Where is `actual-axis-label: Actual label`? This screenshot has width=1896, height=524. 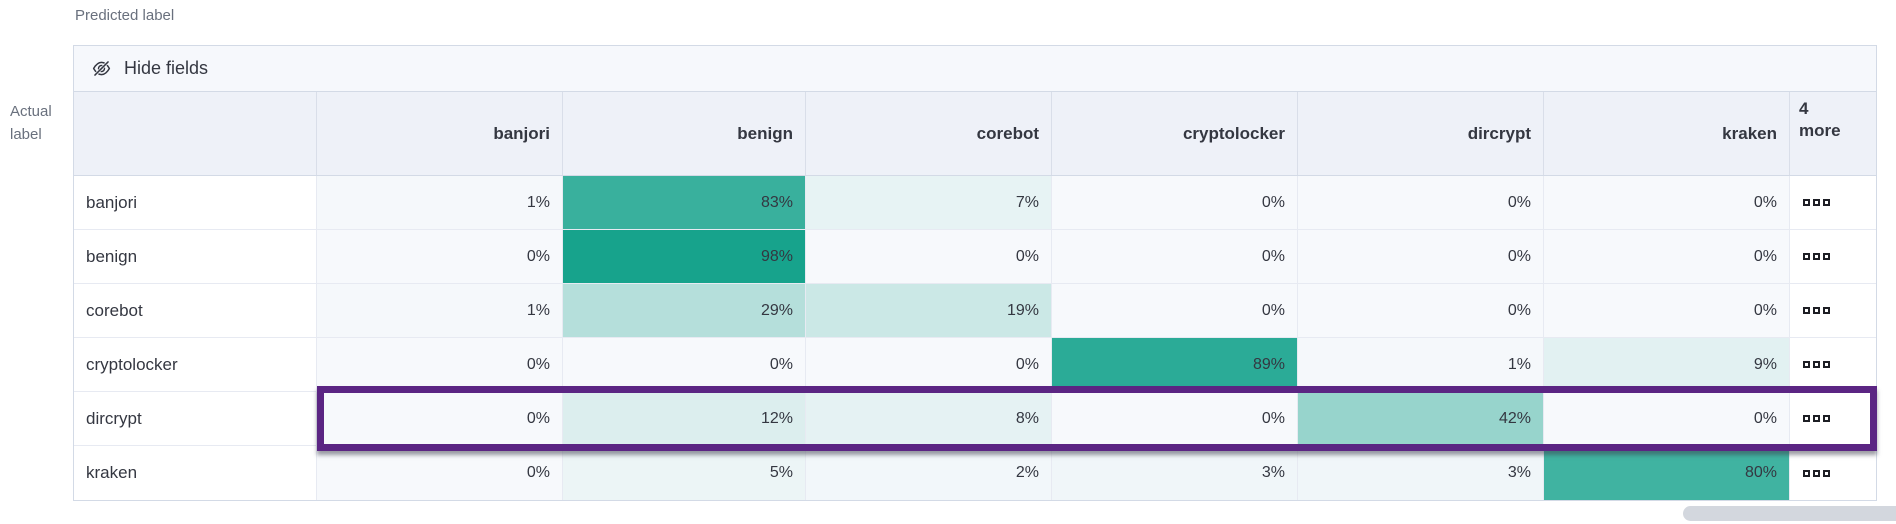
actual-axis-label: Actual label is located at coordinates (31, 123).